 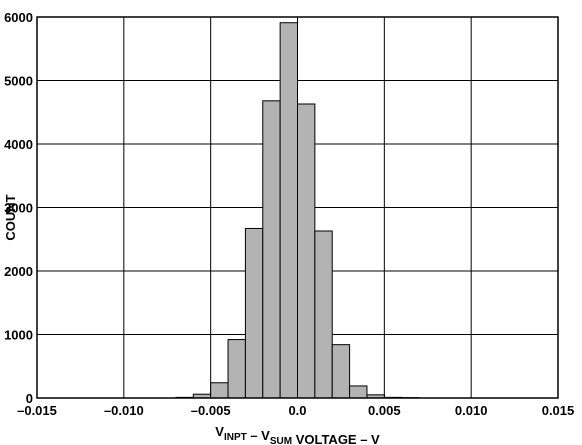 What do you see at coordinates (336, 438) in the screenshot?
I see `x-axis-title-part: VOLTAGE – V` at bounding box center [336, 438].